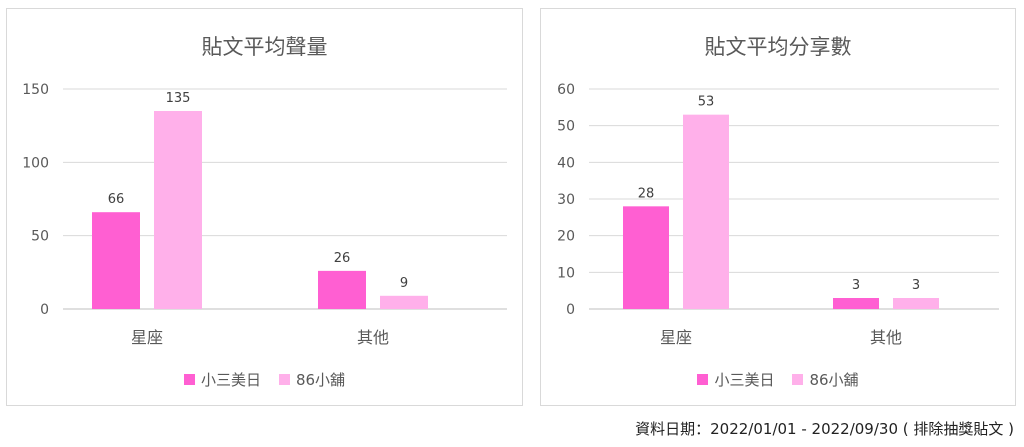  What do you see at coordinates (566, 200) in the screenshot?
I see `y-tick-label: 30` at bounding box center [566, 200].